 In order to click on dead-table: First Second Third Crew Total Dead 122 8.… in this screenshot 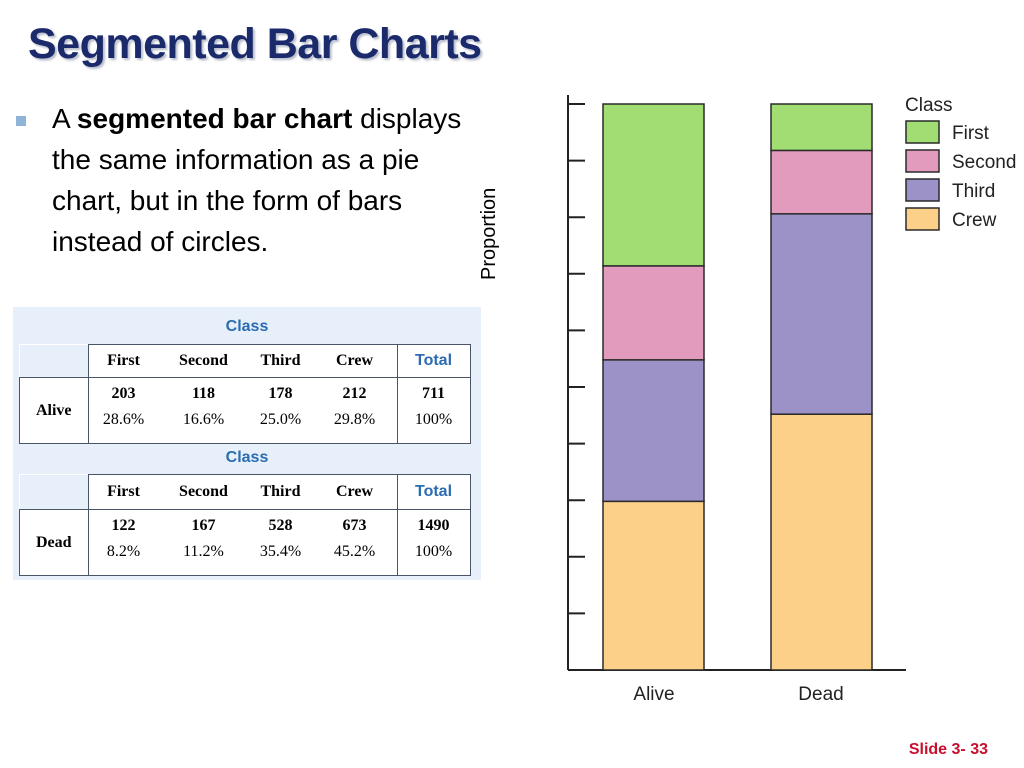, I will do `click(245, 525)`.